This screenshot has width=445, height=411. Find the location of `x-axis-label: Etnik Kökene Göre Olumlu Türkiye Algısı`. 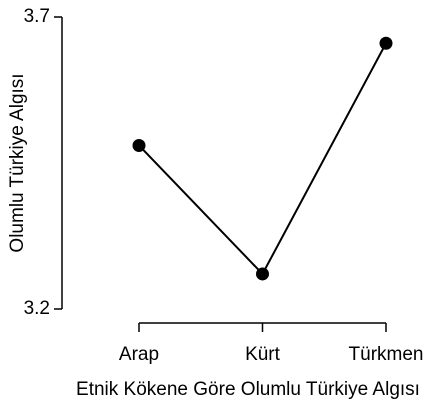

x-axis-label: Etnik Kökene Göre Olumlu Türkiye Algısı is located at coordinates (248, 389).